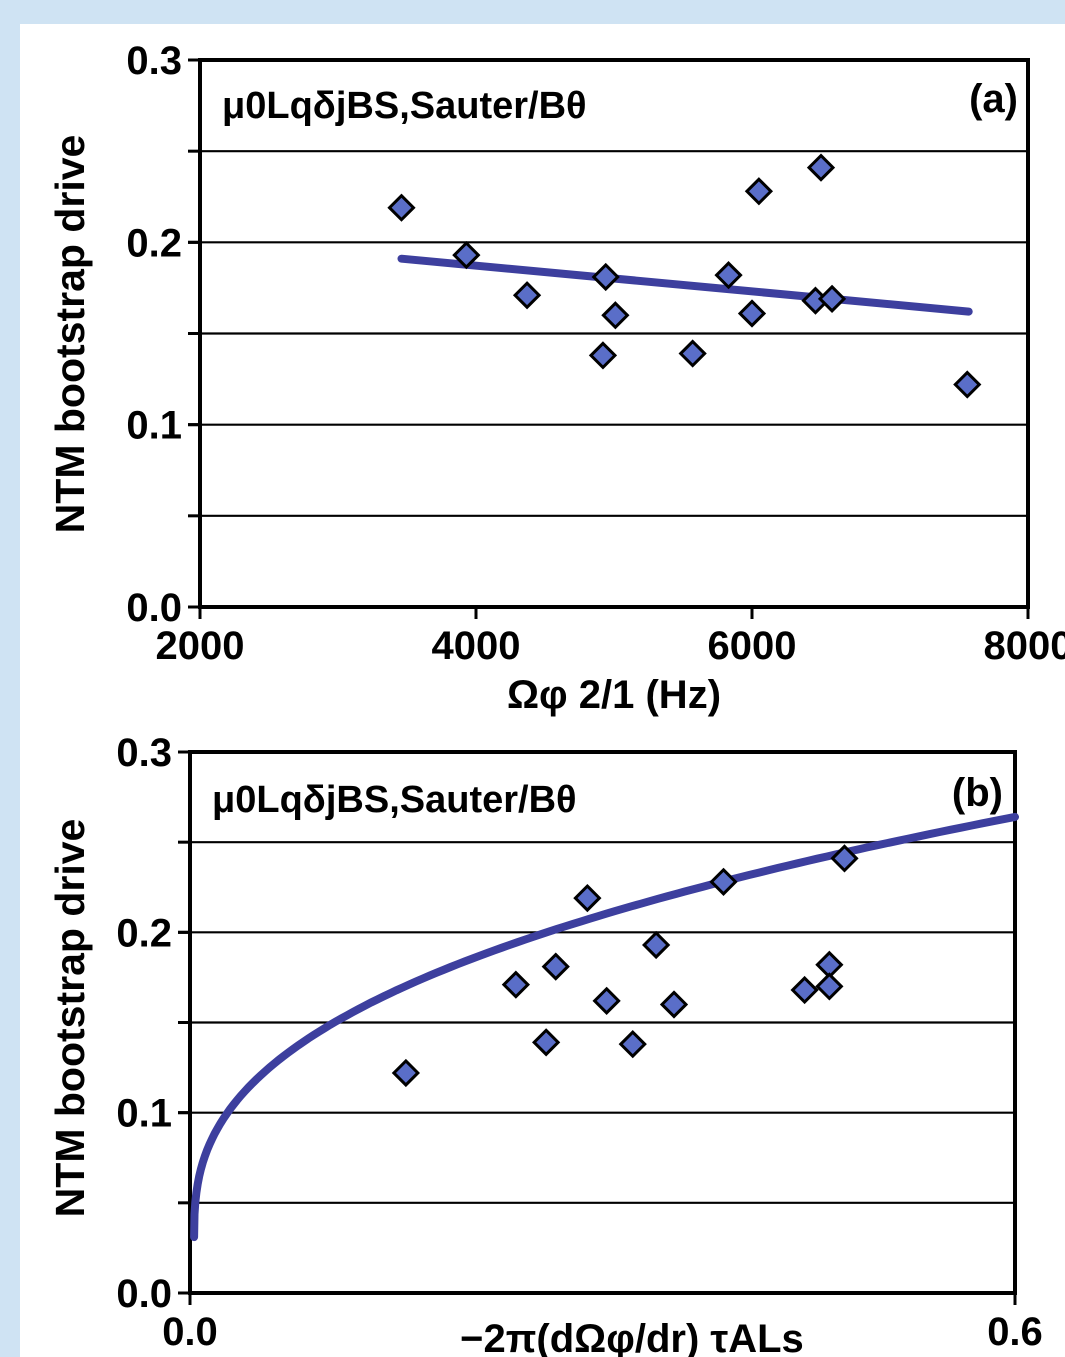  I want to click on panel-label-b: (b), so click(977, 793).